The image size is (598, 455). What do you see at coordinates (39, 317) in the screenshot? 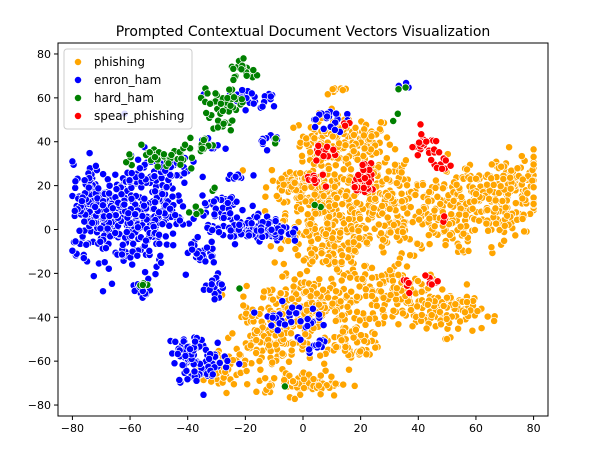
I see `y-tick-label: −40` at bounding box center [39, 317].